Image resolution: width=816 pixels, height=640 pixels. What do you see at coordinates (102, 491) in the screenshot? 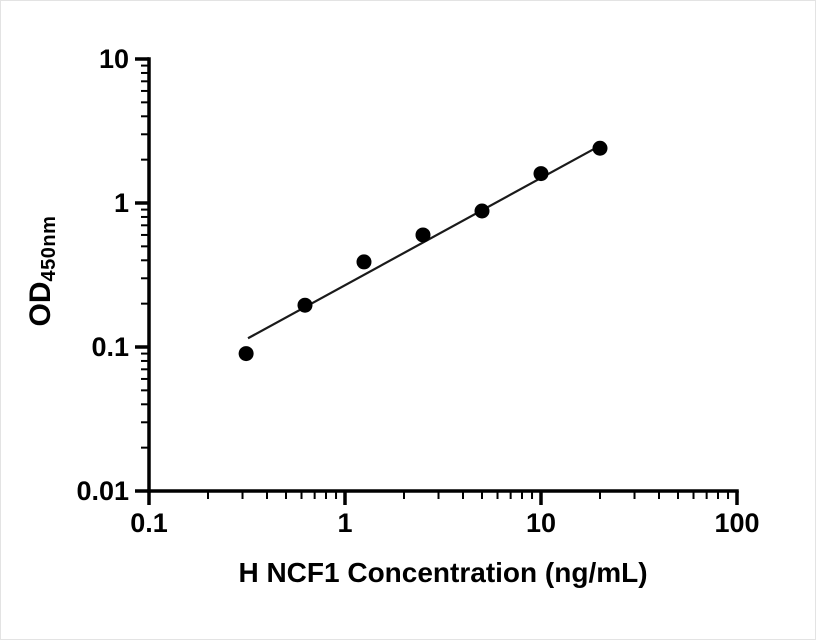
I see `y-tick-label: 0.01` at bounding box center [102, 491].